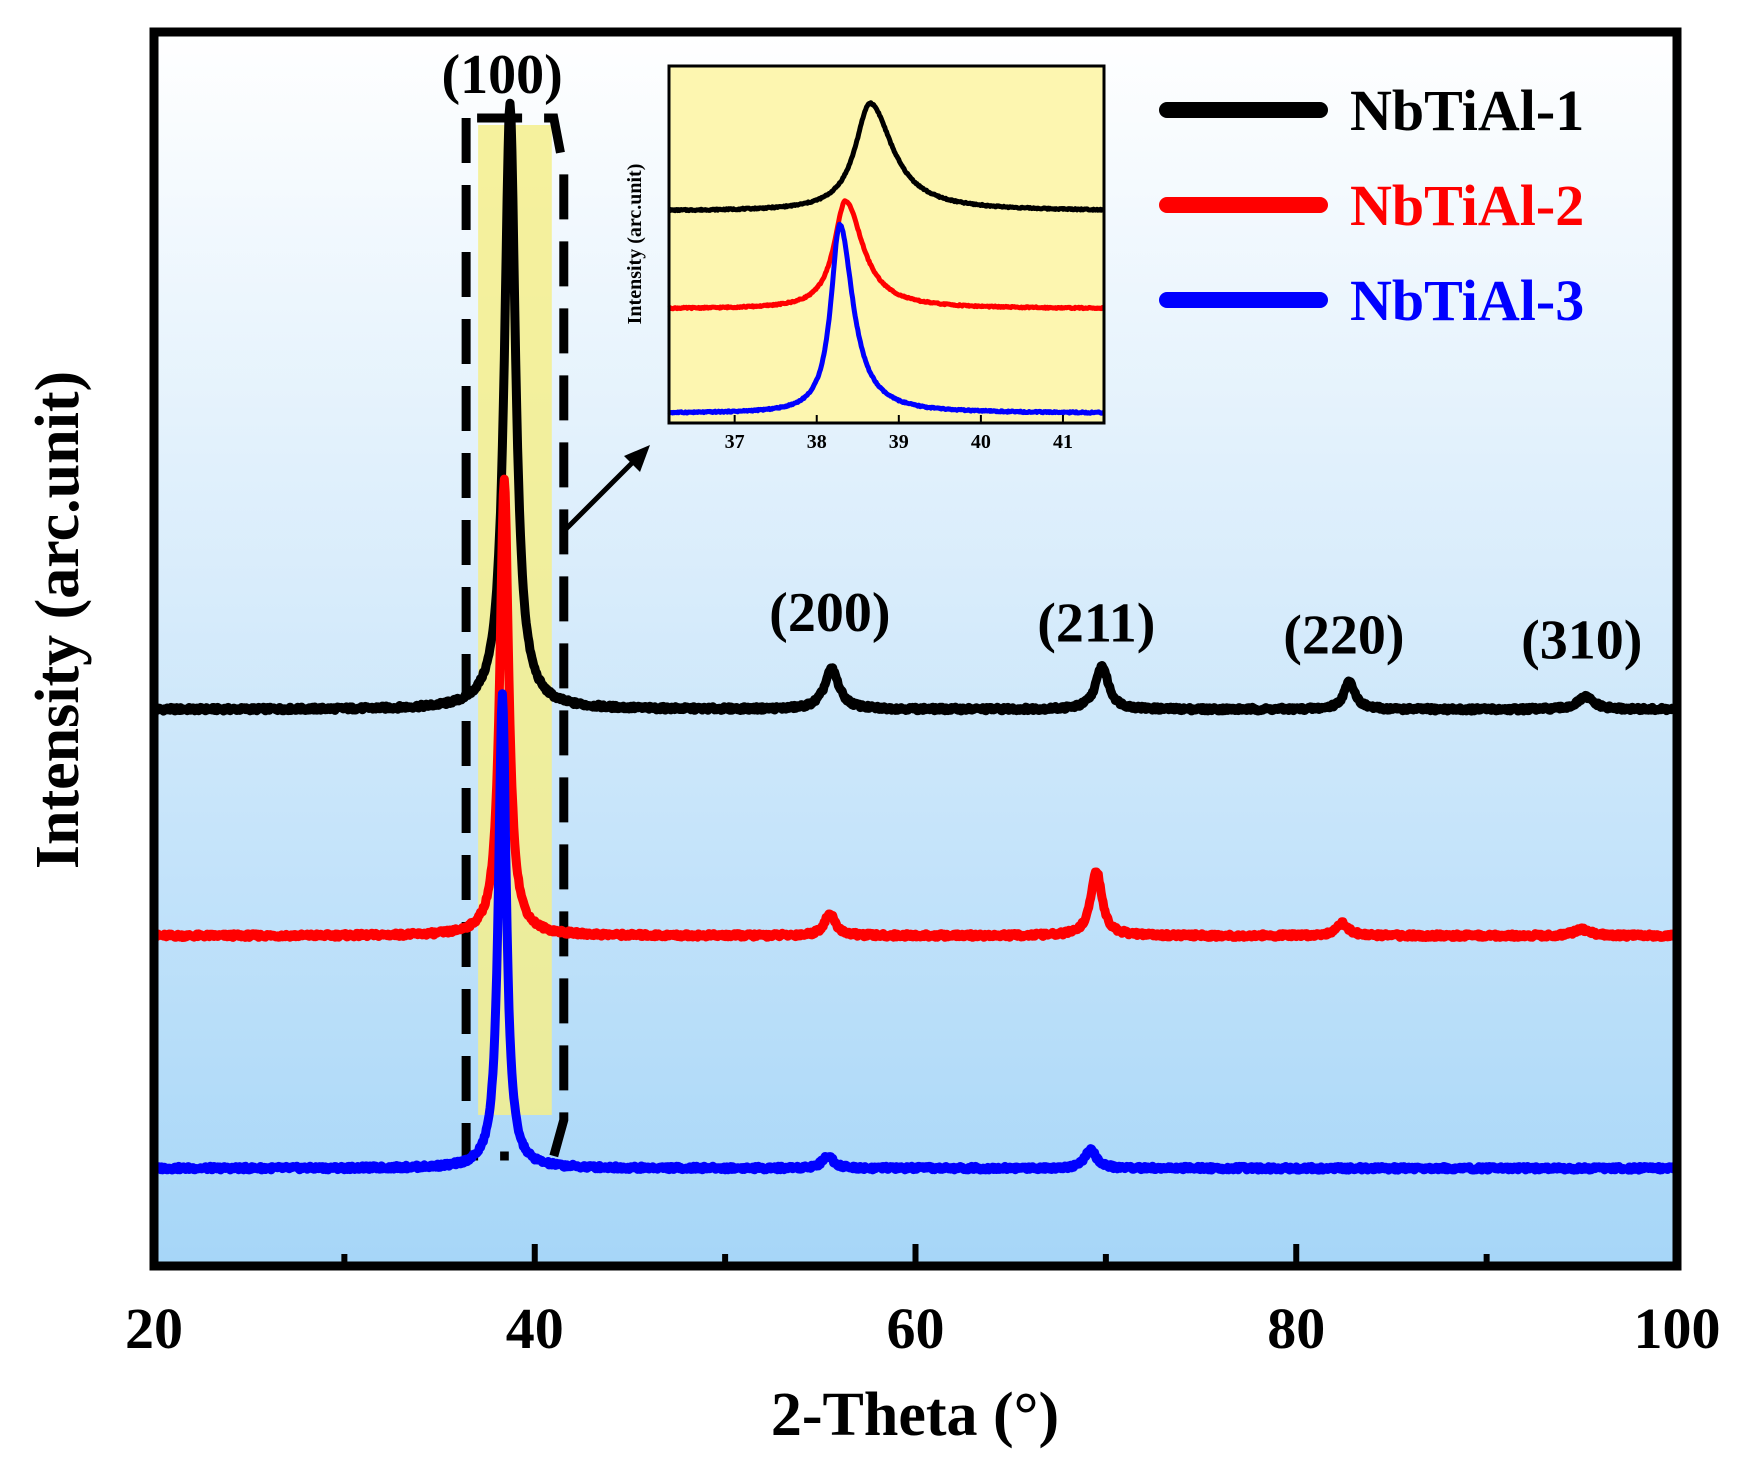 This screenshot has width=1747, height=1463. I want to click on legend-label: NbTiAl-1, so click(1467, 110).